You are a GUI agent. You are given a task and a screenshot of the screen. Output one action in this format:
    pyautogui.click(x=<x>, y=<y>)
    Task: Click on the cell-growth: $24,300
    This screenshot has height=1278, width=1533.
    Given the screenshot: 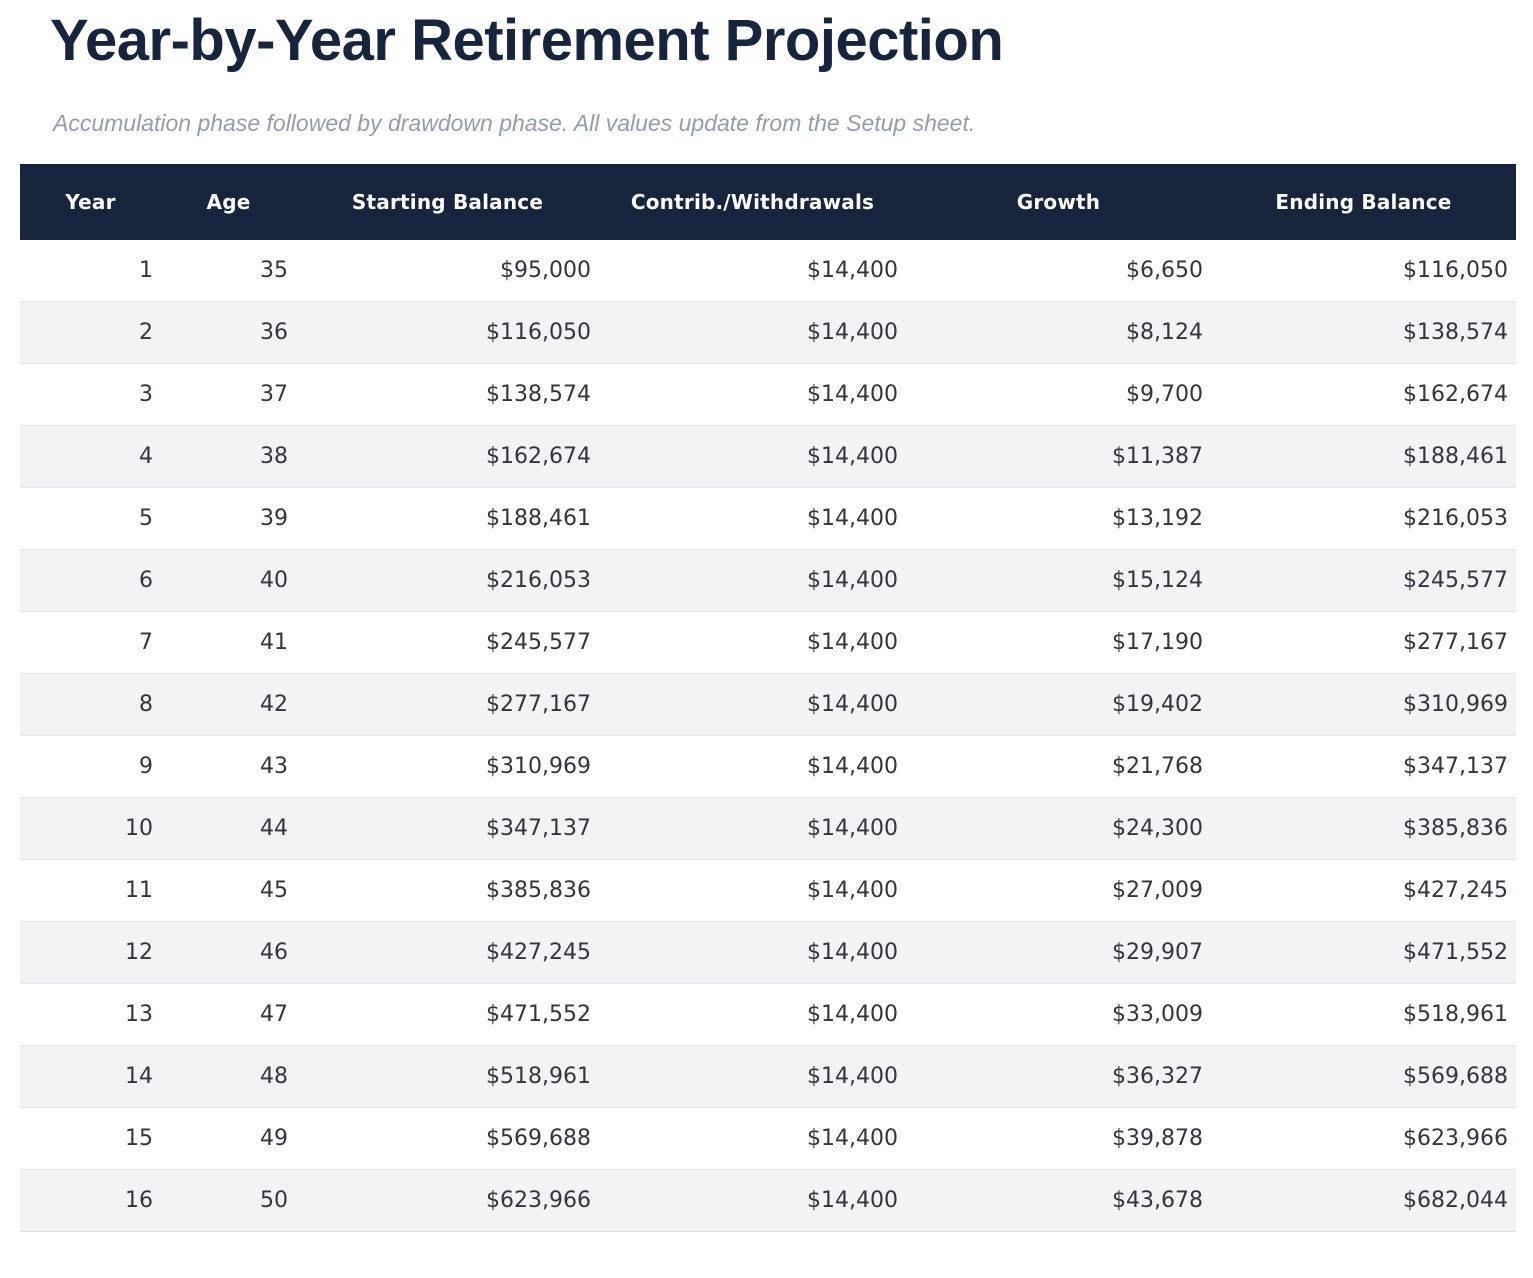 What is the action you would take?
    pyautogui.click(x=1157, y=828)
    